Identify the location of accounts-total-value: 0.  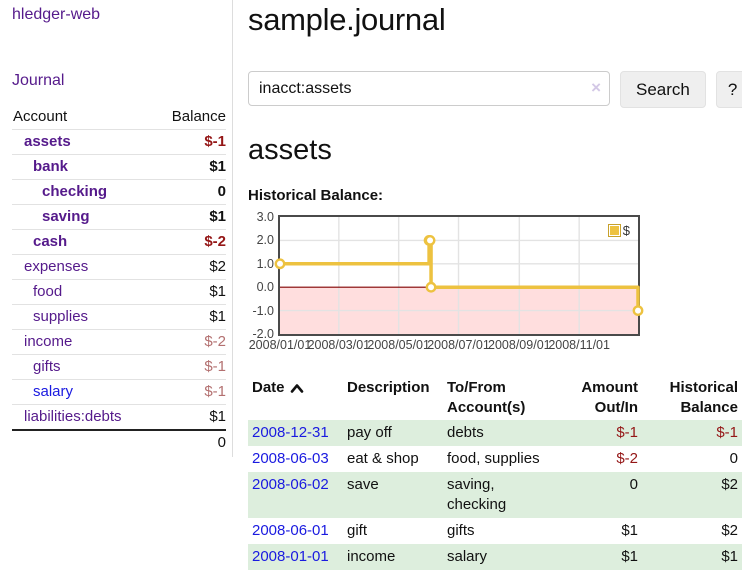
(190, 442).